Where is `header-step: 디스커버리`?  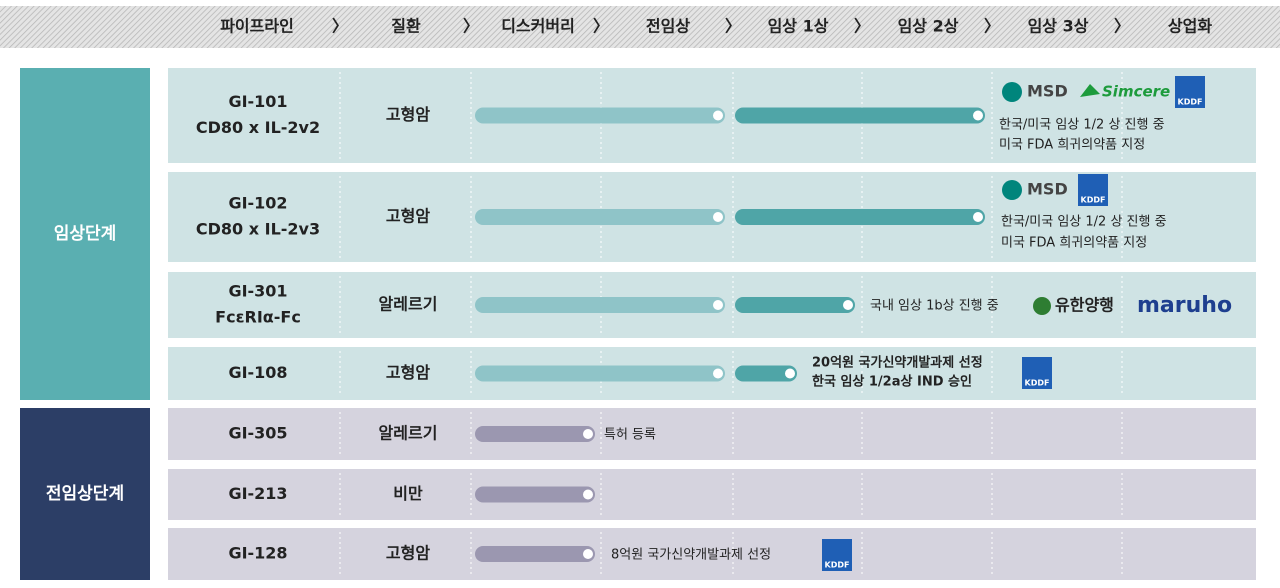 header-step: 디스커버리 is located at coordinates (538, 26).